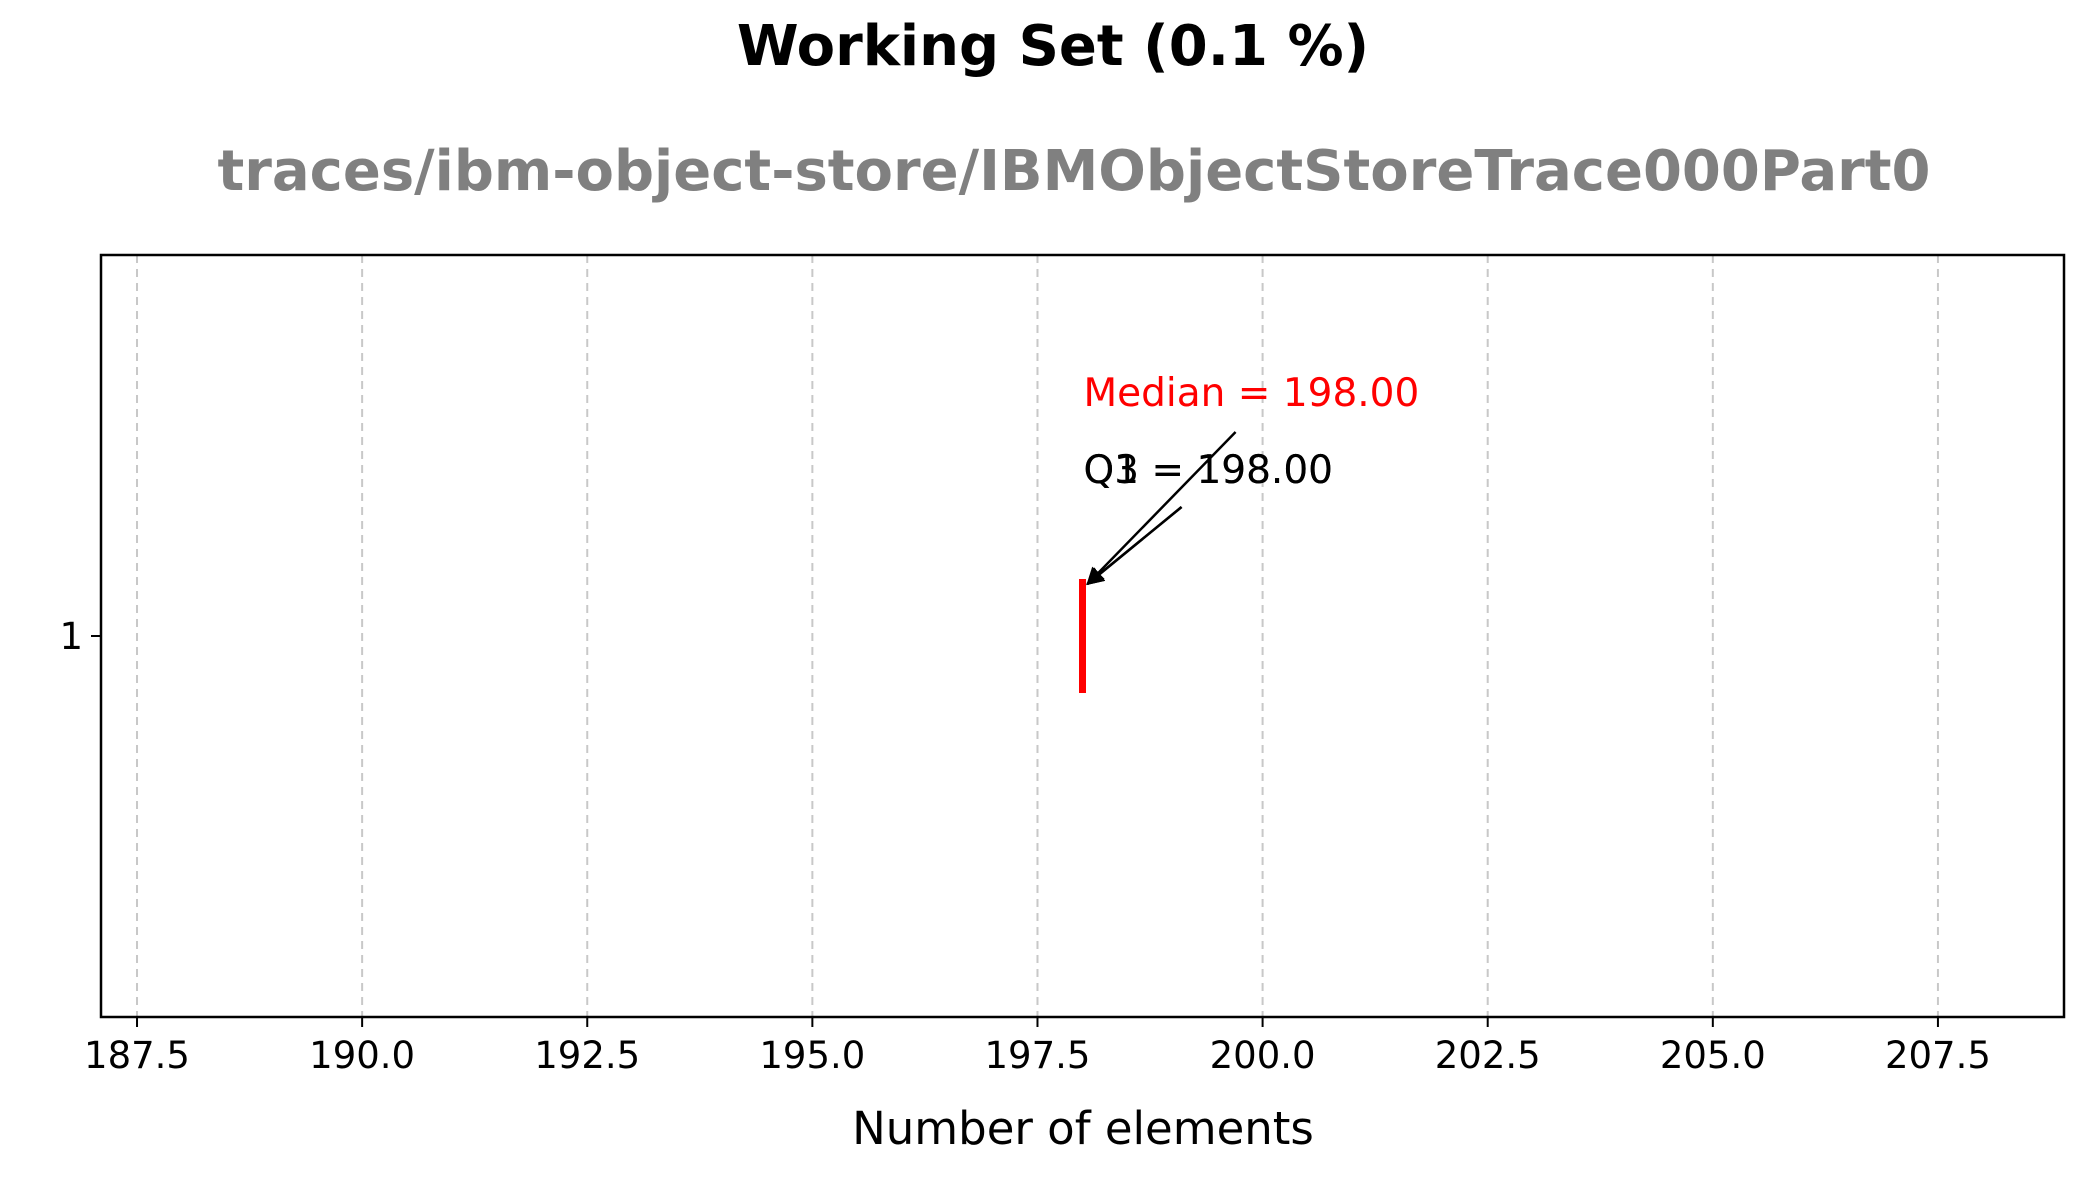 Image resolution: width=2100 pixels, height=1200 pixels. I want to click on x-tick-label: 200.0, so click(1263, 1055).